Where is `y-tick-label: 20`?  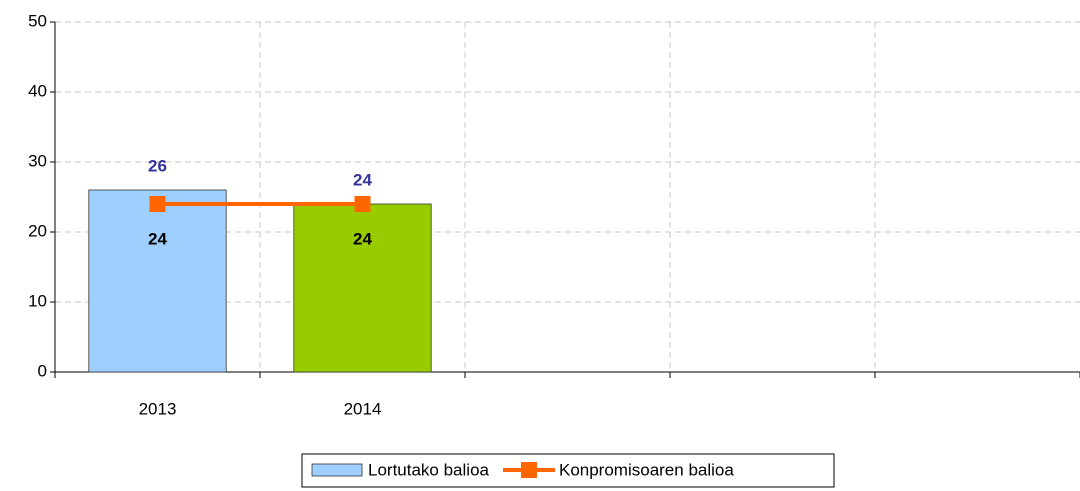 y-tick-label: 20 is located at coordinates (37, 230).